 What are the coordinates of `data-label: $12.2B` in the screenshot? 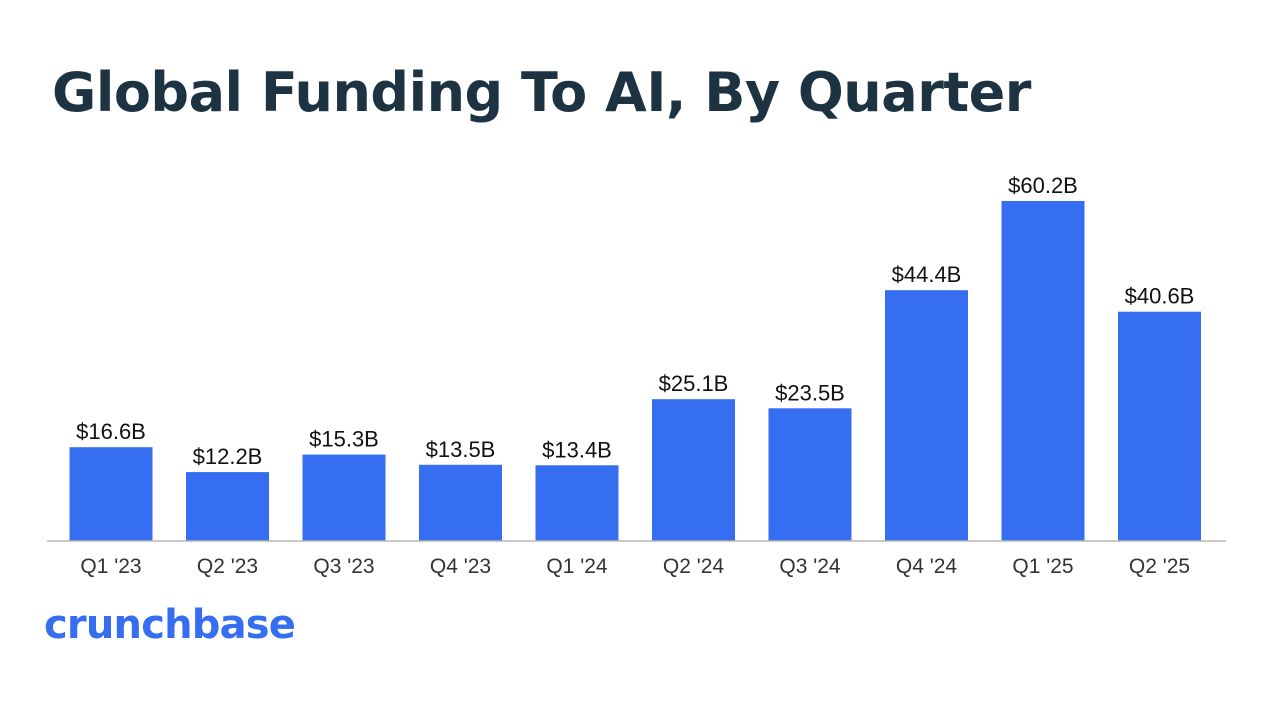 It's located at (228, 456).